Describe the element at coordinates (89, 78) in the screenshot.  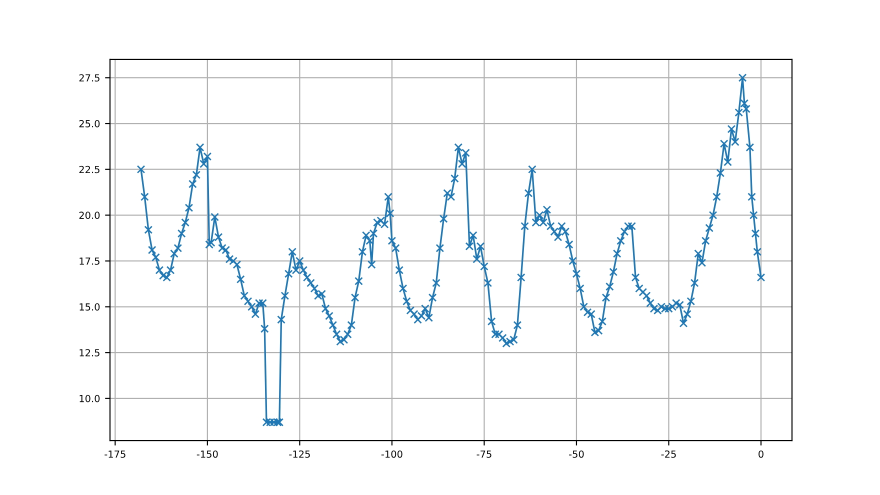
I see `y-tick-label: 27.5` at that location.